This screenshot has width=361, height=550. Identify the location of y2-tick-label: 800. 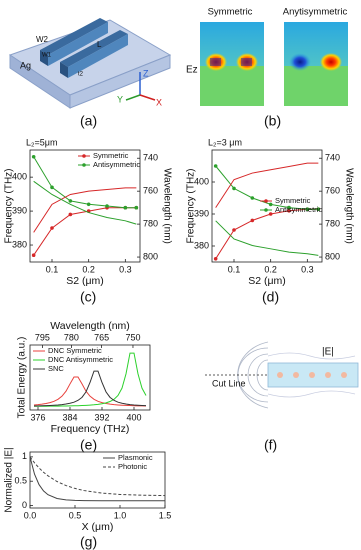
(332, 256).